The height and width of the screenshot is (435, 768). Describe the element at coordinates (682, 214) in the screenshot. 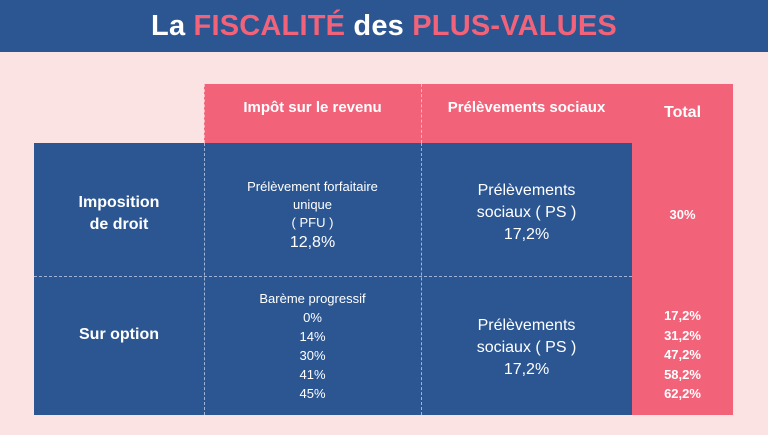

I see `total-droit: 30%` at that location.